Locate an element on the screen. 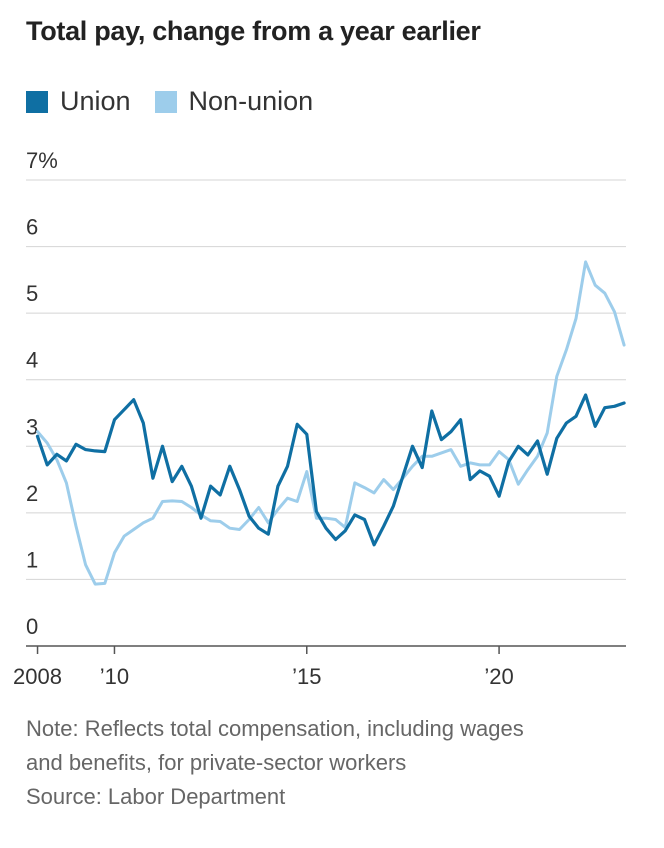 This screenshot has width=664, height=848. chart-title: Total pay, change from a year earlier is located at coordinates (253, 31).